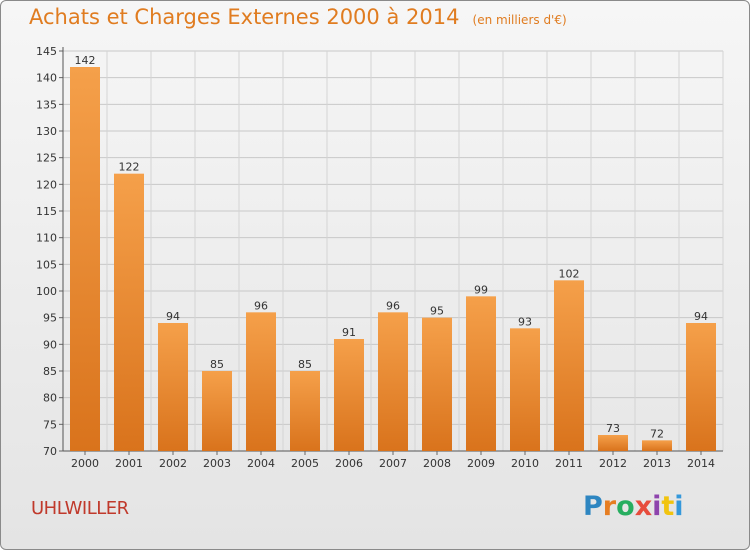 This screenshot has width=750, height=550. Describe the element at coordinates (129, 463) in the screenshot. I see `x-tick-label: 2001` at that location.